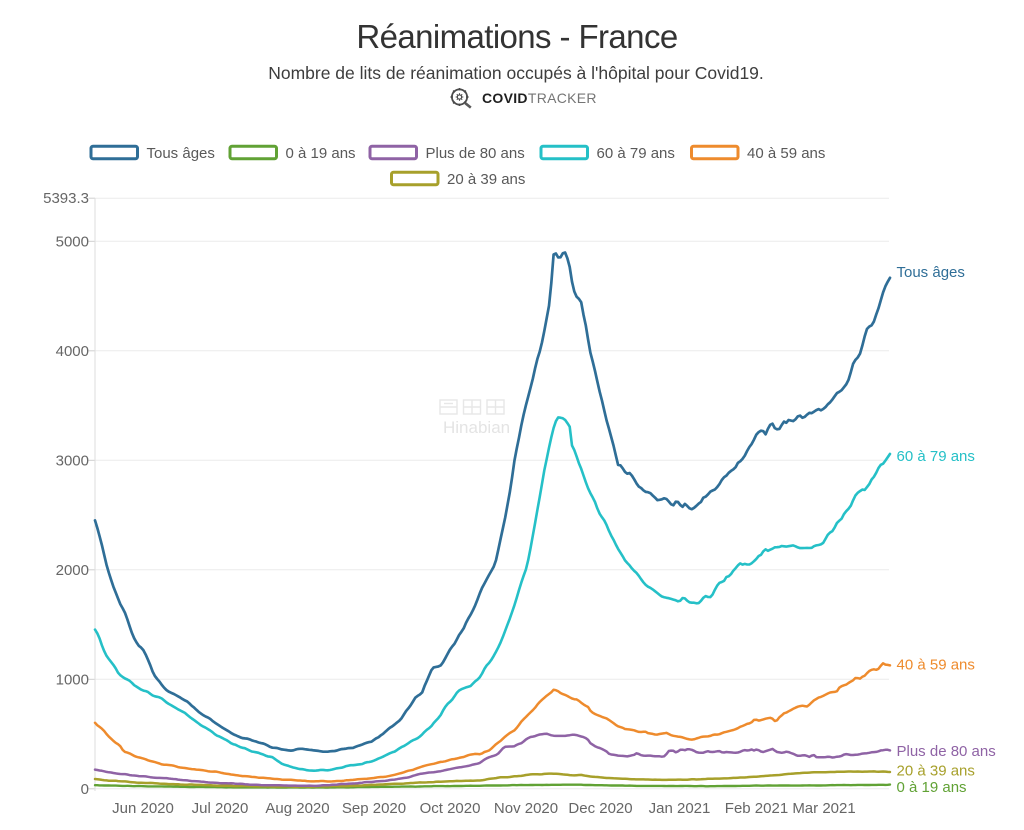  What do you see at coordinates (680, 808) in the screenshot?
I see `svg-text: Jan 2021` at bounding box center [680, 808].